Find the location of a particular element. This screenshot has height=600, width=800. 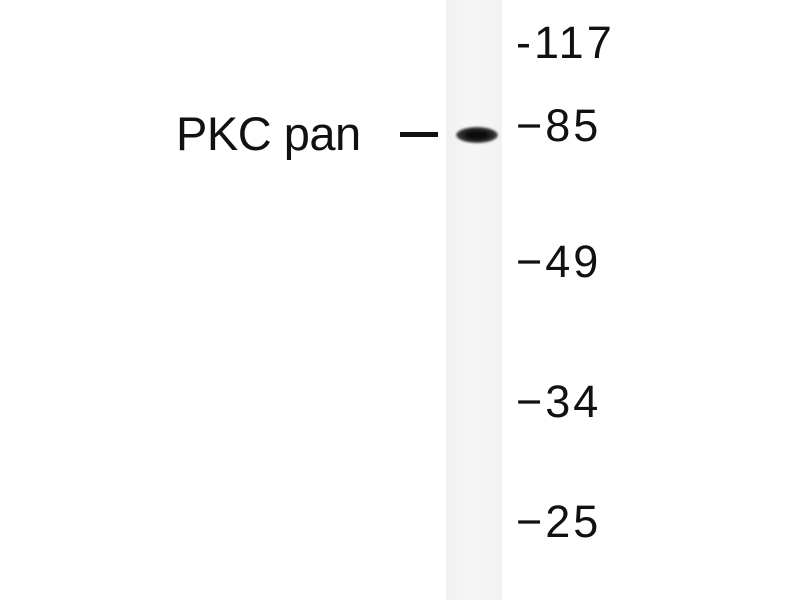

marker-34: −34 is located at coordinates (559, 401).